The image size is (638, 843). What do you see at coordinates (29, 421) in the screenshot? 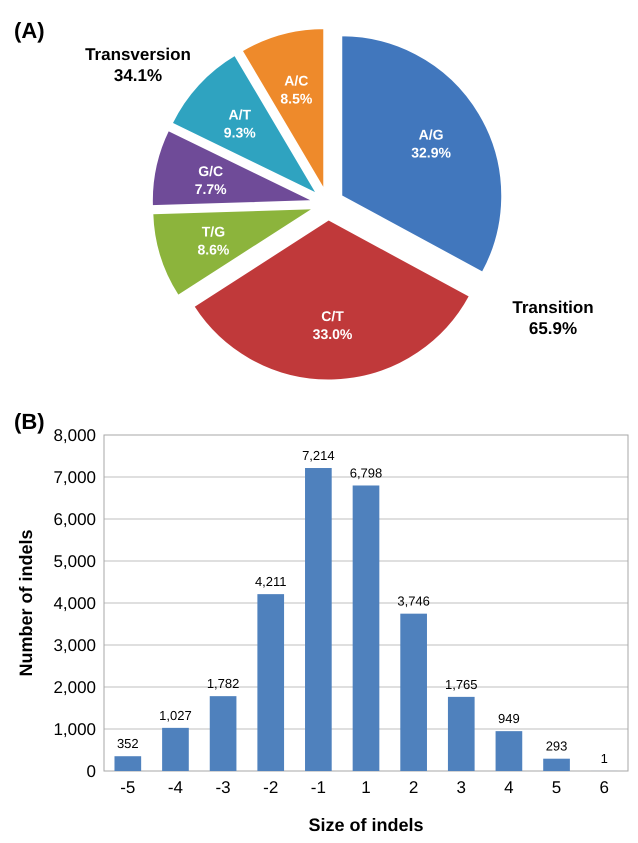
I see `chart-title: (B)` at bounding box center [29, 421].